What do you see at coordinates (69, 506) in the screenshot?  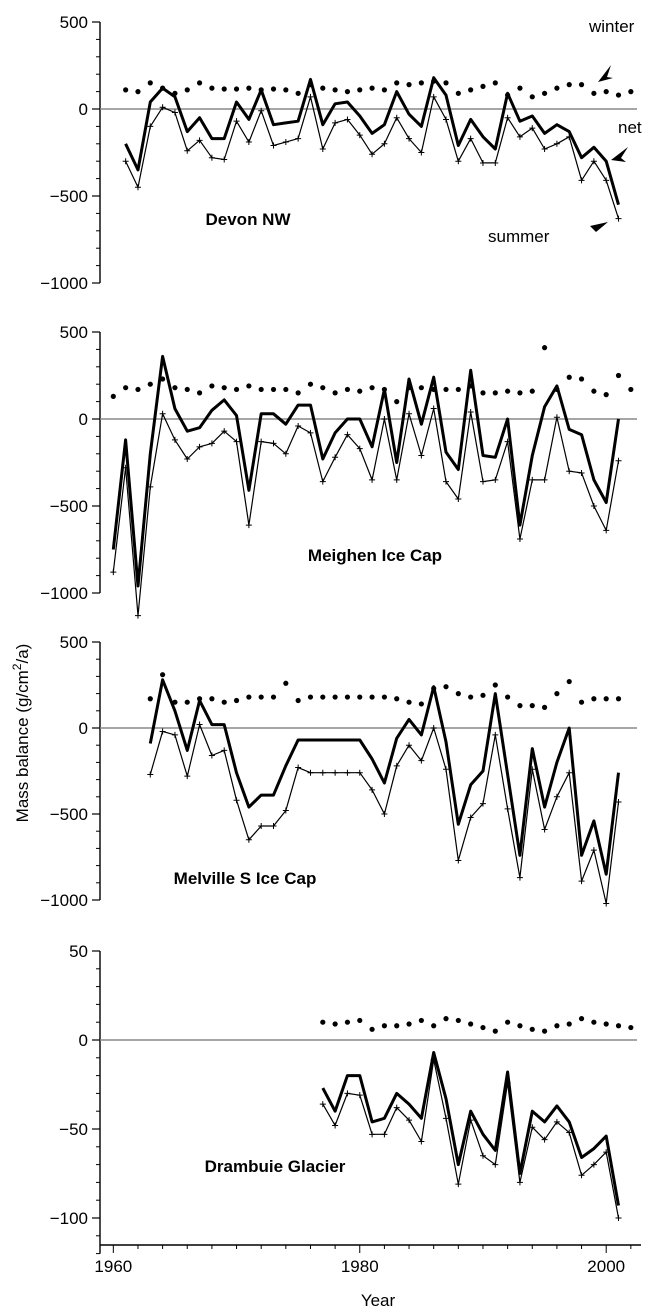 I see `y-tick-label: −500` at bounding box center [69, 506].